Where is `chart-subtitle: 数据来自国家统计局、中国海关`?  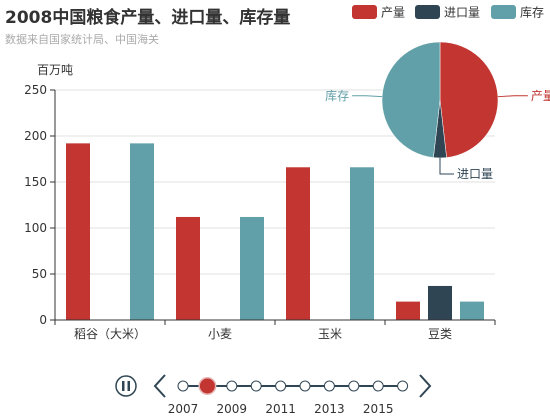 chart-subtitle: 数据来自国家统计局、中国海关 is located at coordinates (82, 39).